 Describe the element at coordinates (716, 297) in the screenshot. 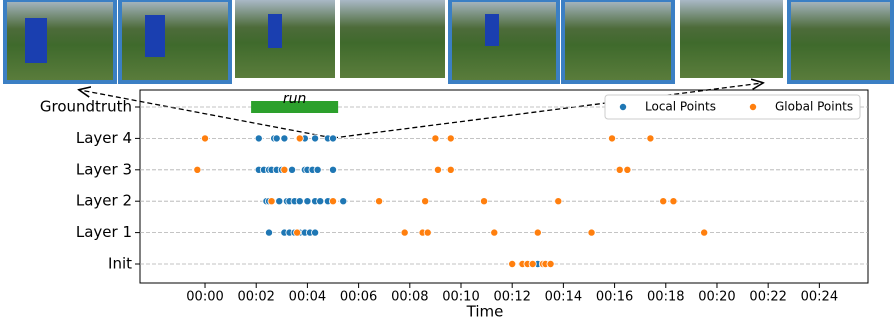

I see `x-tick-label: 00:20` at that location.